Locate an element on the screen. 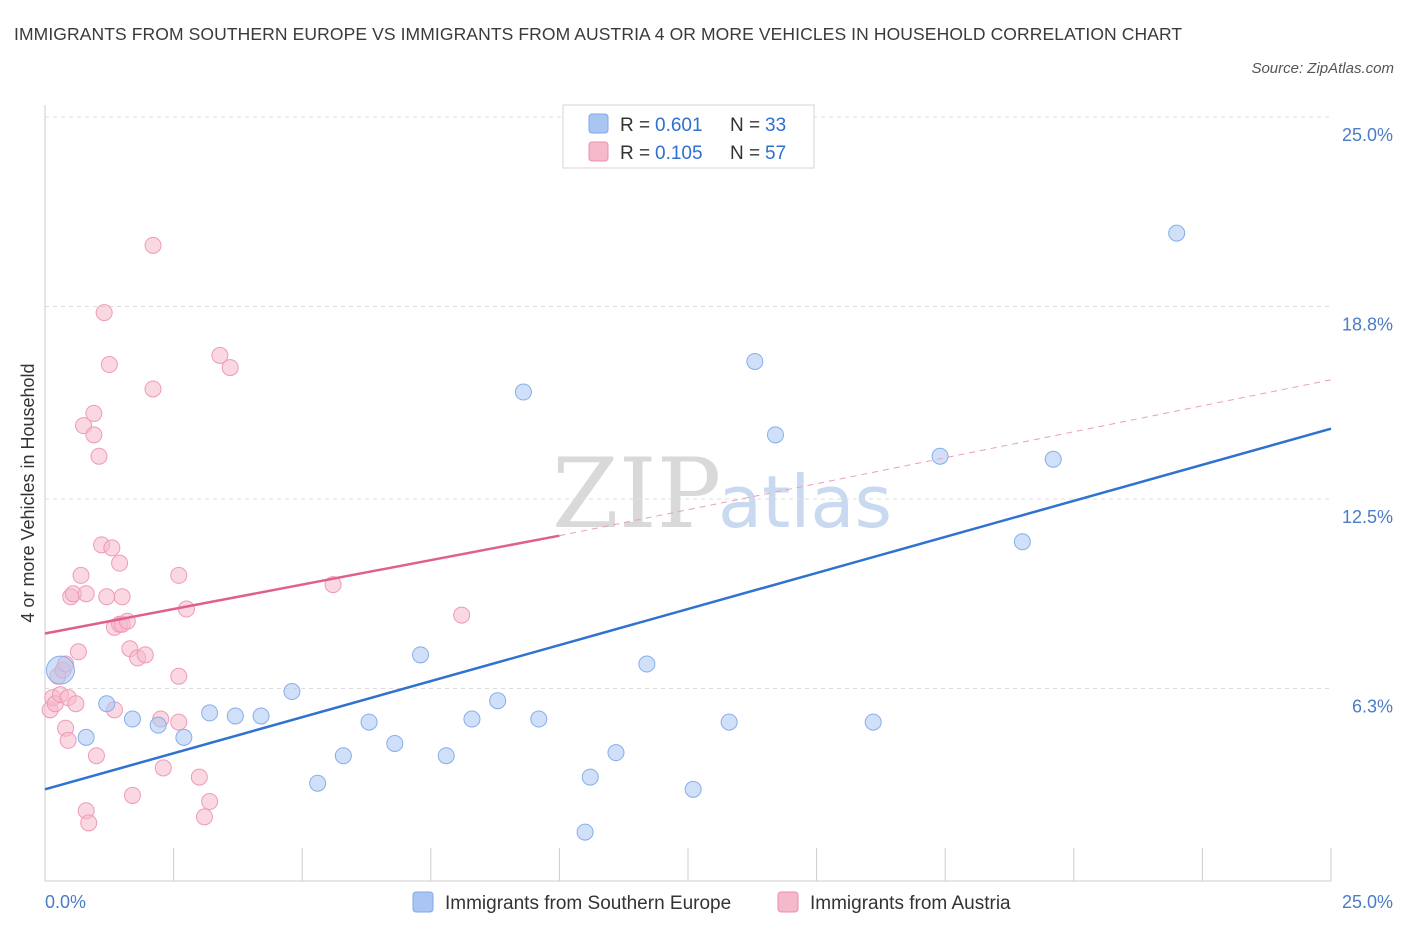  x-tick-label-max: 25.0% is located at coordinates (1367, 902).